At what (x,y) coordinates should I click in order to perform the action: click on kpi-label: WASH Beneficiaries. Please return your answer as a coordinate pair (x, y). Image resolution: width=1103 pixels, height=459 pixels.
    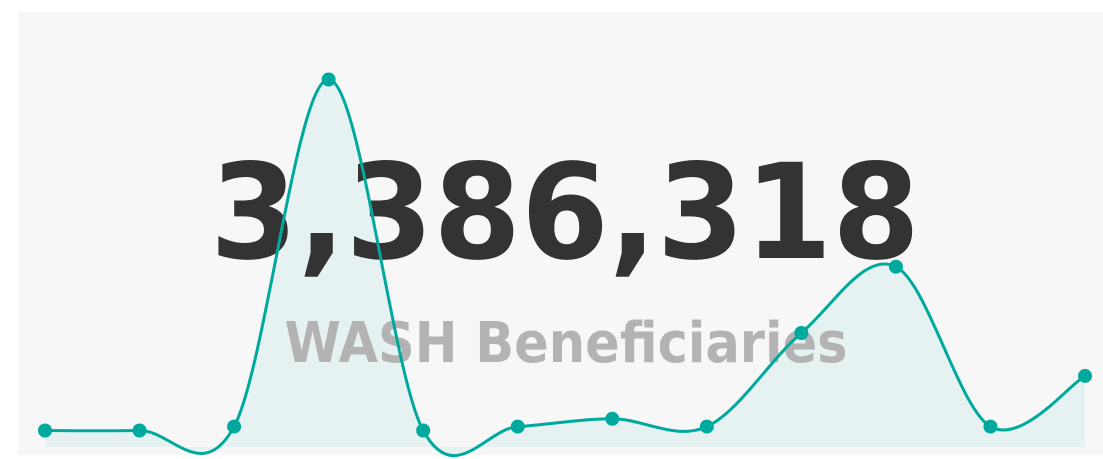
    Looking at the image, I should click on (566, 343).